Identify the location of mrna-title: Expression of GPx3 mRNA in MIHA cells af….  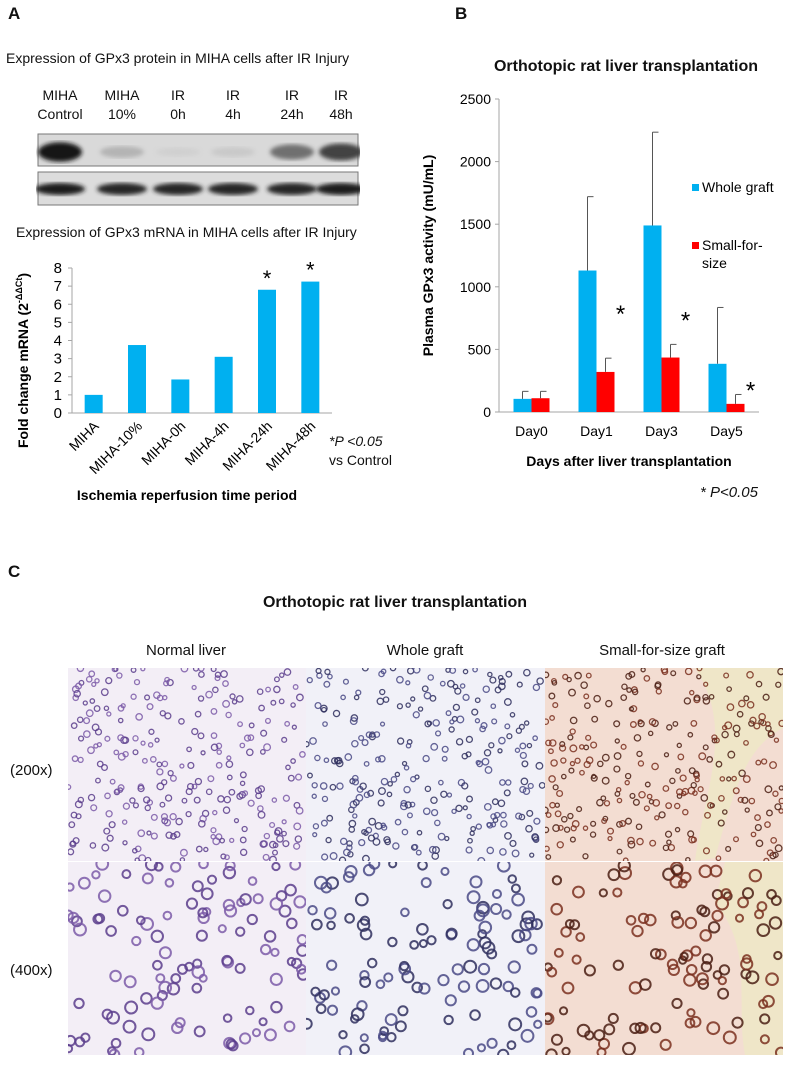
(186, 232).